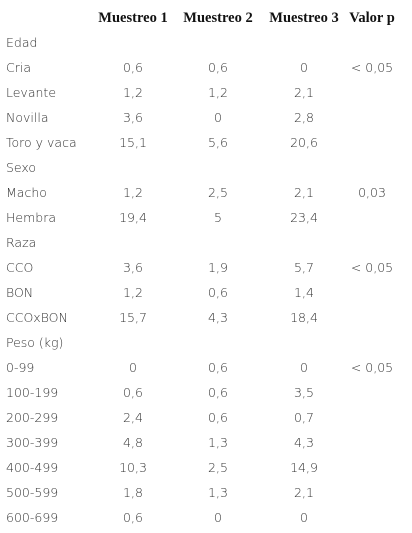 The image size is (412, 533). What do you see at coordinates (31, 217) in the screenshot?
I see `row-label: Hembra` at bounding box center [31, 217].